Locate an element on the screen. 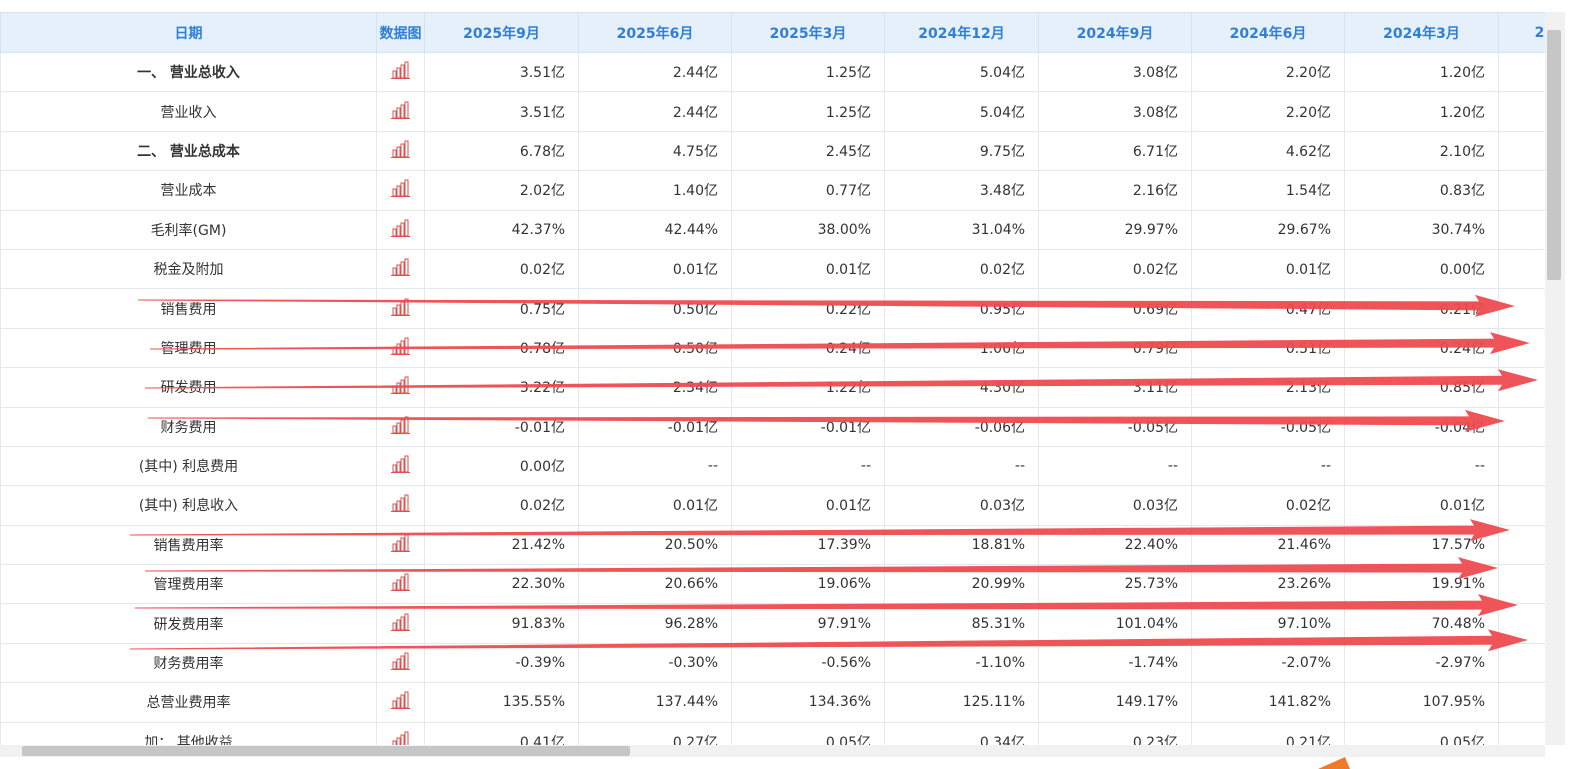 This screenshot has height=769, width=1595. value-cell: -0.06亿 is located at coordinates (961, 426).